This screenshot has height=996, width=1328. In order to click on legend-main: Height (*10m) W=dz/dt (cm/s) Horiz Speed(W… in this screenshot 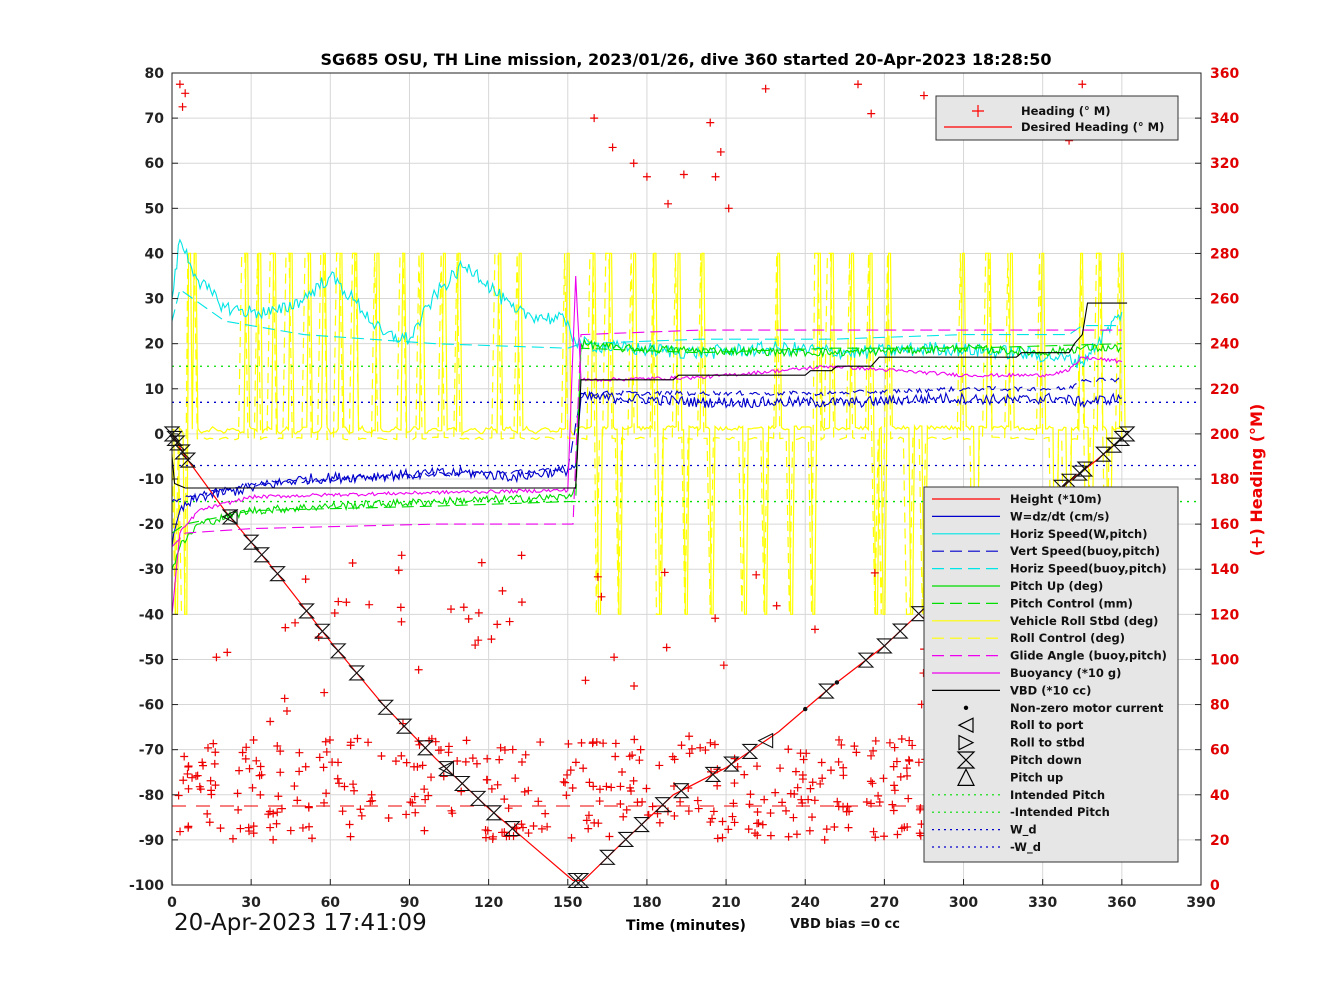, I will do `click(1051, 674)`.